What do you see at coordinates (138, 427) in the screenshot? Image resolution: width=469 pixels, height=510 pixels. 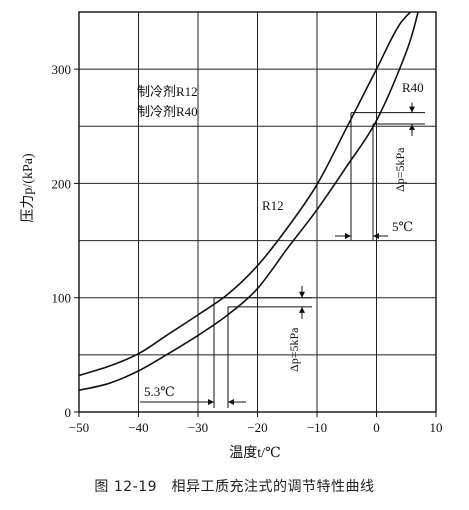 I see `x-tick-label: −40` at bounding box center [138, 427].